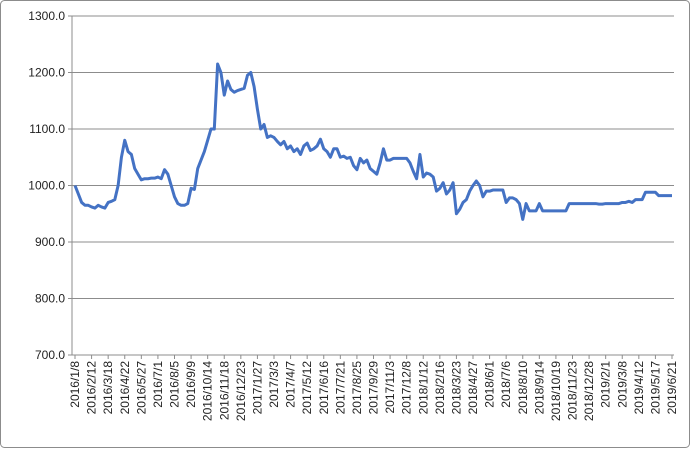 This screenshot has height=449, width=691. Describe the element at coordinates (506, 384) in the screenshot. I see `x-tick-label: 2018/7/6` at that location.